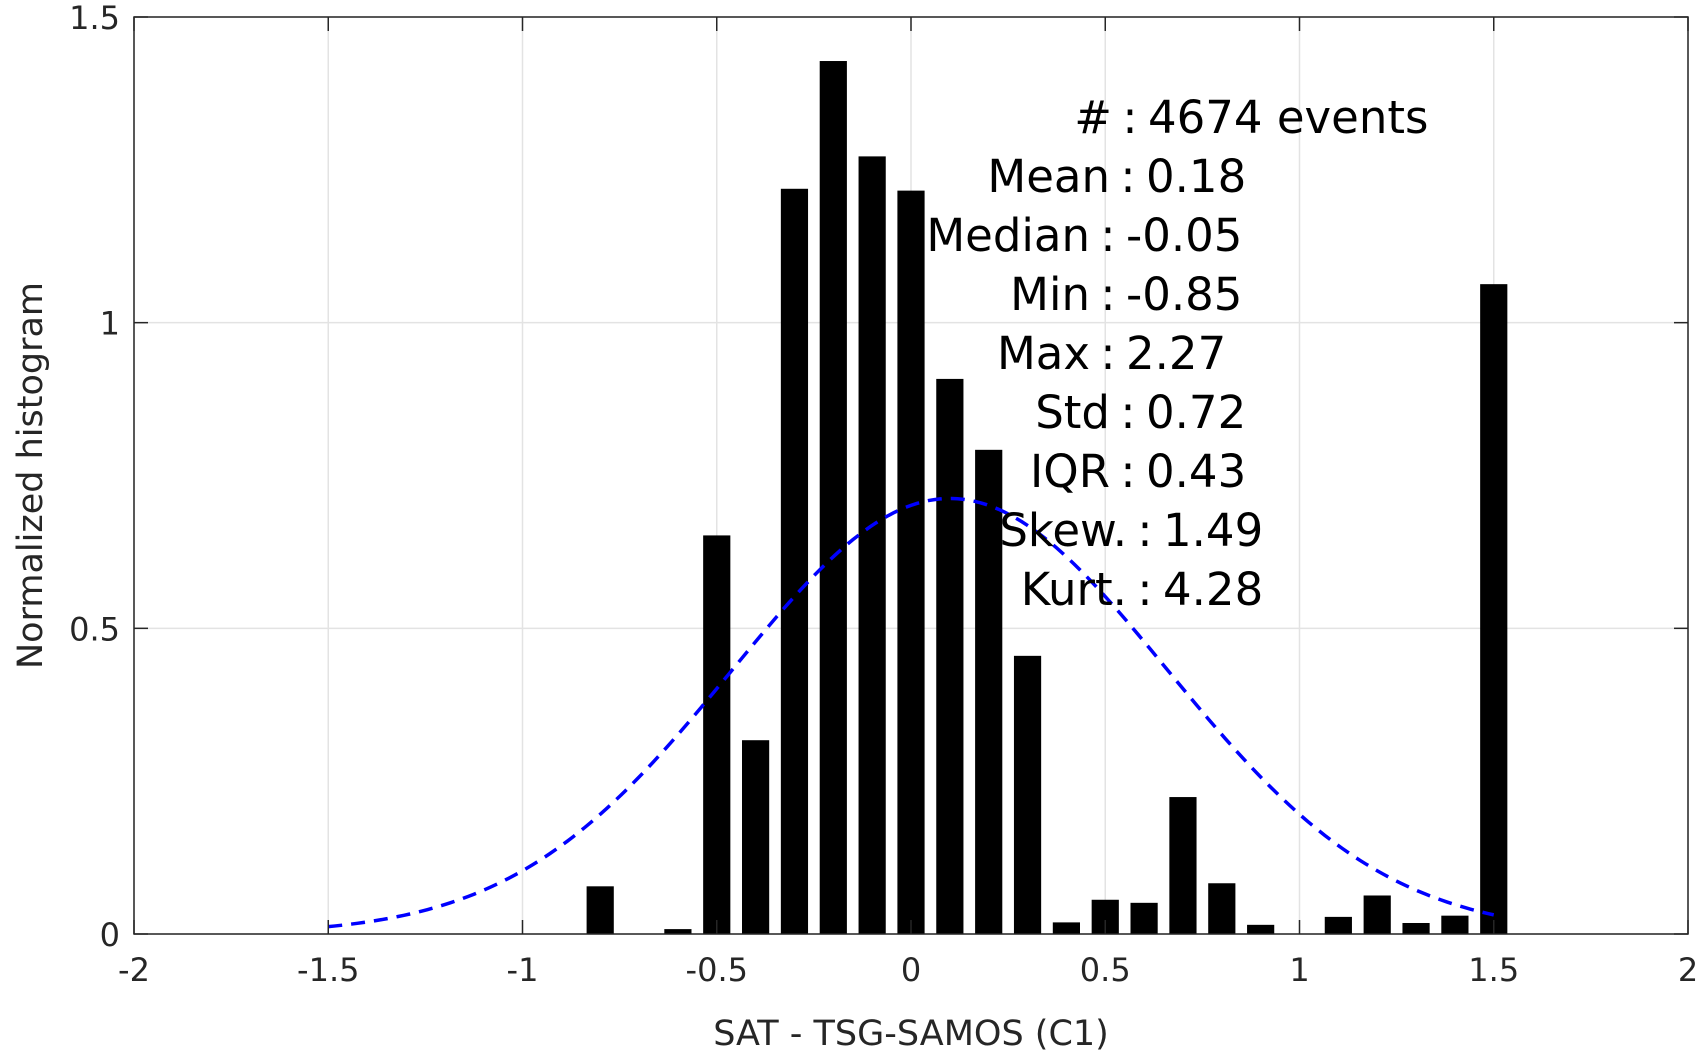 The width and height of the screenshot is (1703, 1053). Describe the element at coordinates (94, 477) in the screenshot. I see `y-tick-labels: 0 0.5 1 1.5` at that location.